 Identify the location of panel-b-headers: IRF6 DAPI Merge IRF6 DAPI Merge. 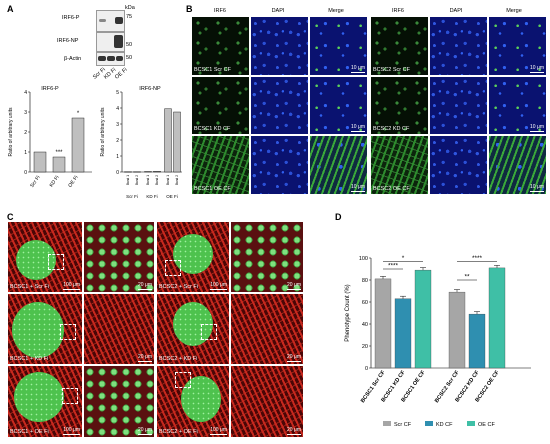
(369, 13).